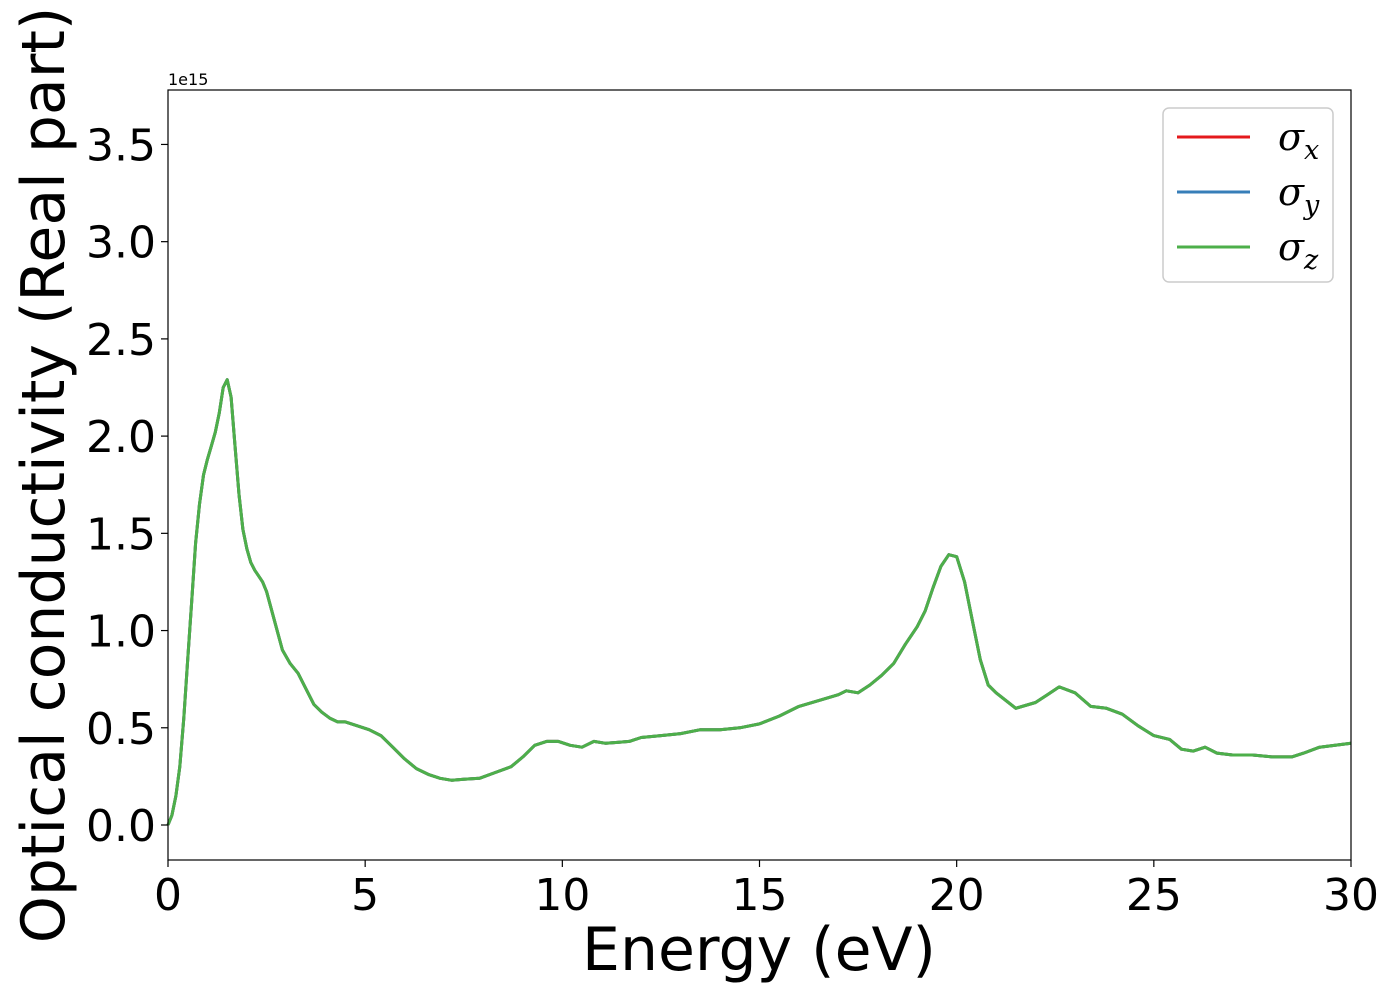  I want to click on x-tick-label: 15, so click(760, 895).